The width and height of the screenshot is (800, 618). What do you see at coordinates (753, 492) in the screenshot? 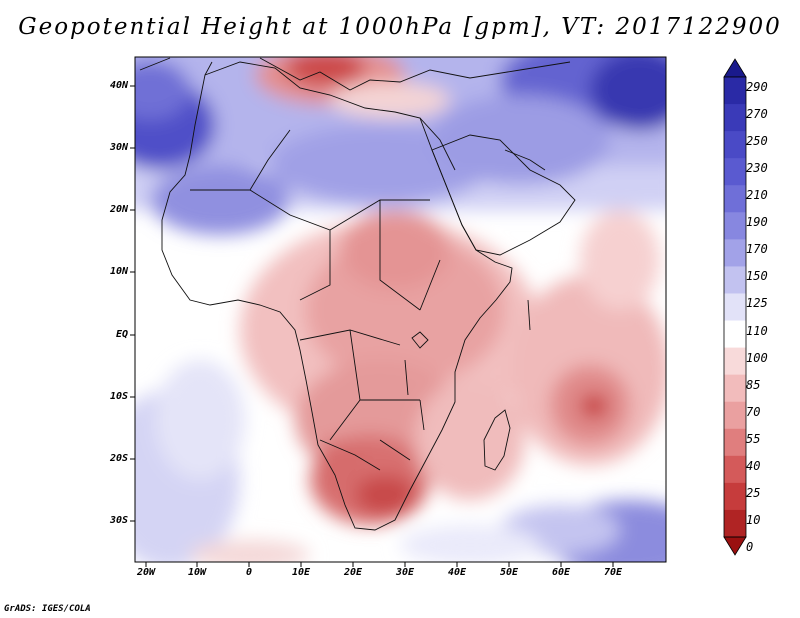
I see `colorbar-label: 25` at bounding box center [753, 492].